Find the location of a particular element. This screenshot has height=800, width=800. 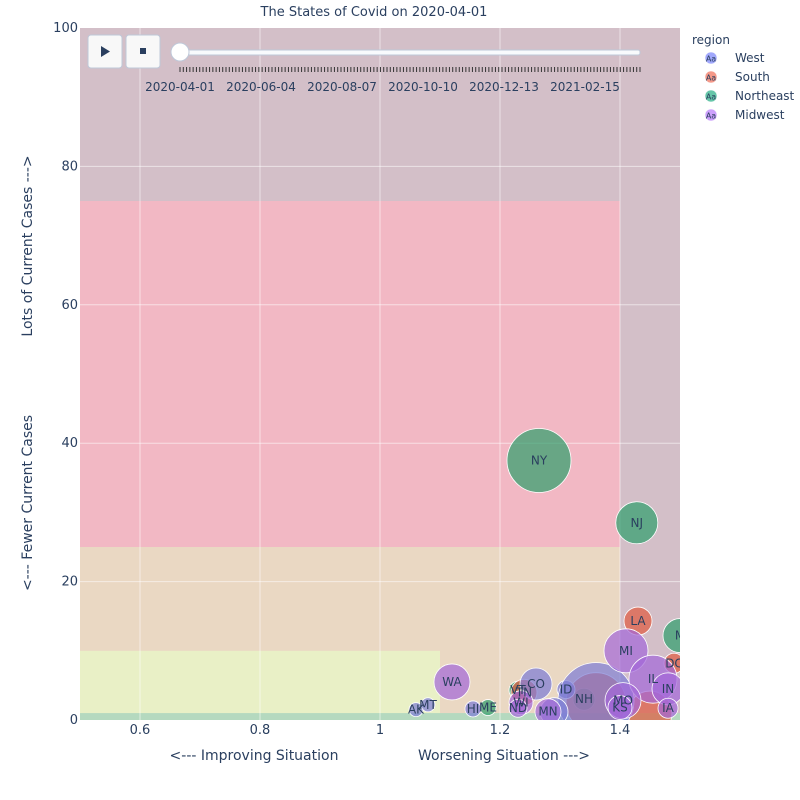

legend-item-midwest: Aa Midwest is located at coordinates (744, 115).